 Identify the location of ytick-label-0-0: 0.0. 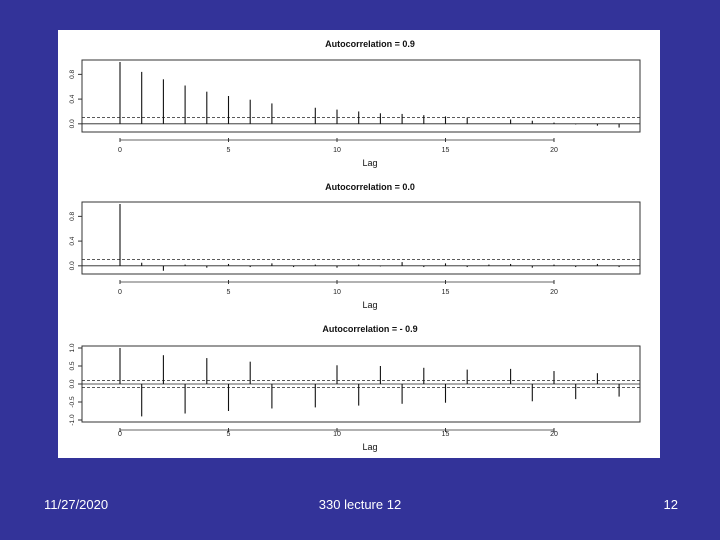
(72, 123).